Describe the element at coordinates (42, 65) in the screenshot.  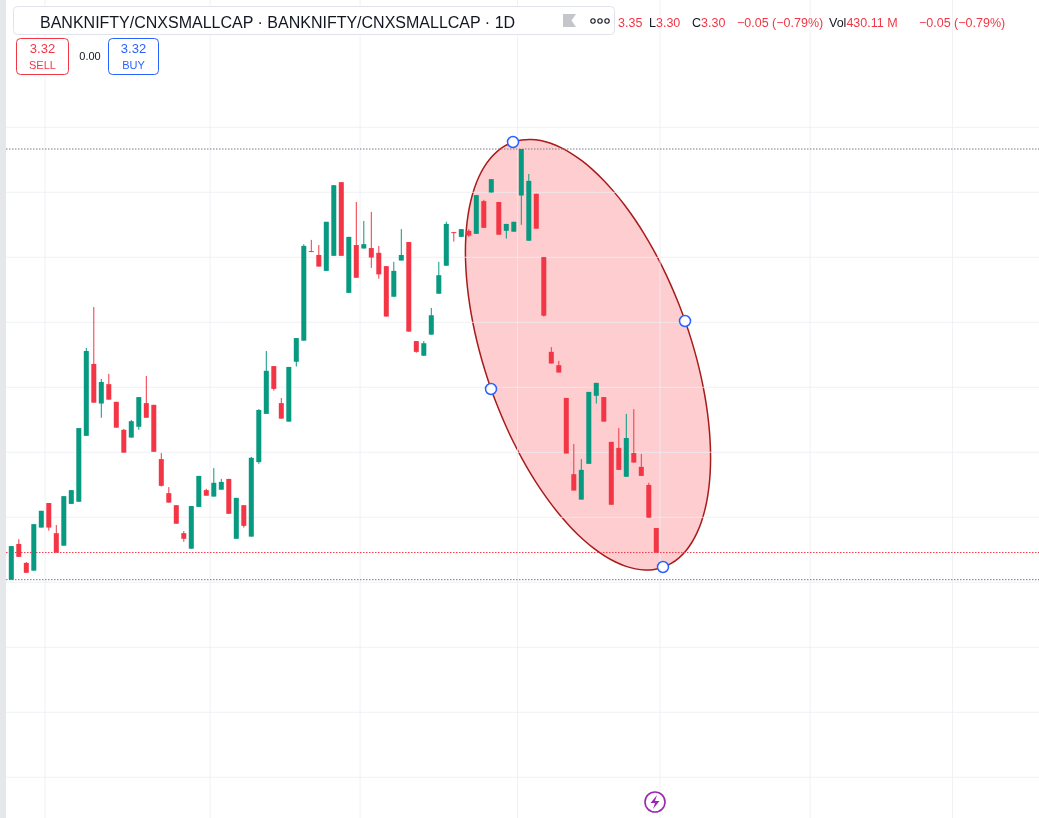
I see `text: SELL` at that location.